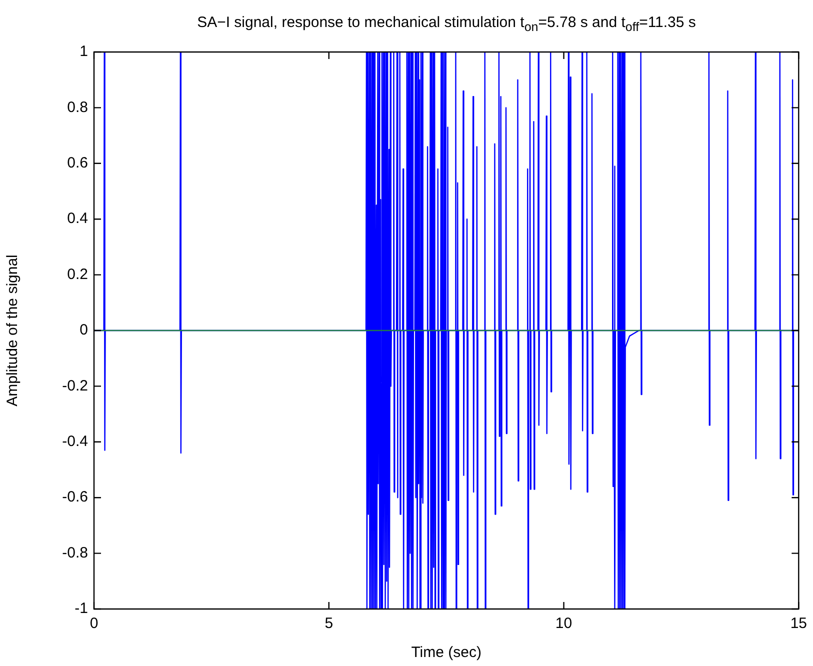 This screenshot has height=666, width=813. I want to click on y-axis-title: Amplitude of the signal, so click(13, 330).